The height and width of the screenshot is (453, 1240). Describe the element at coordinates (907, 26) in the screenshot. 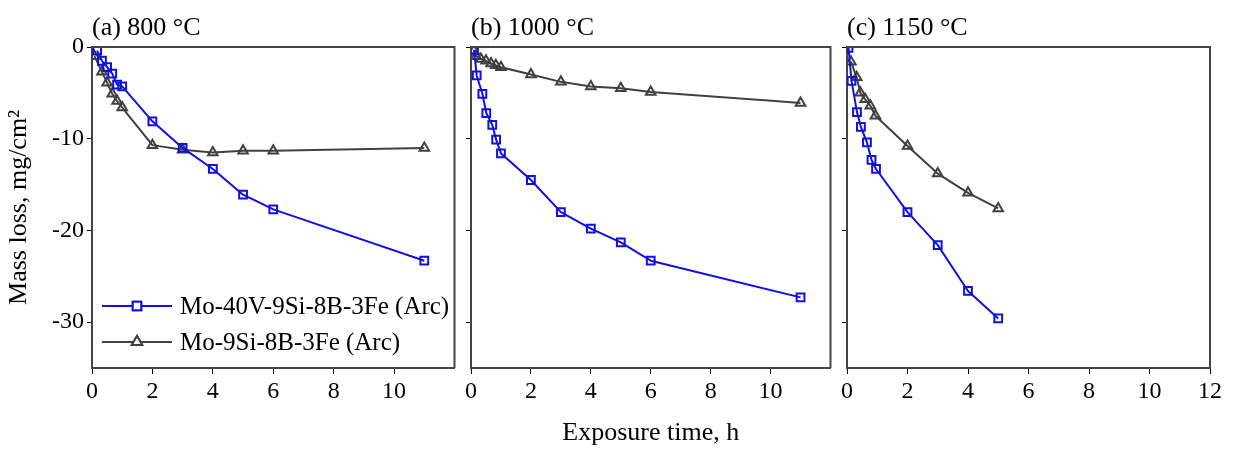

I see `chart-title: (c) 1150 °C` at that location.